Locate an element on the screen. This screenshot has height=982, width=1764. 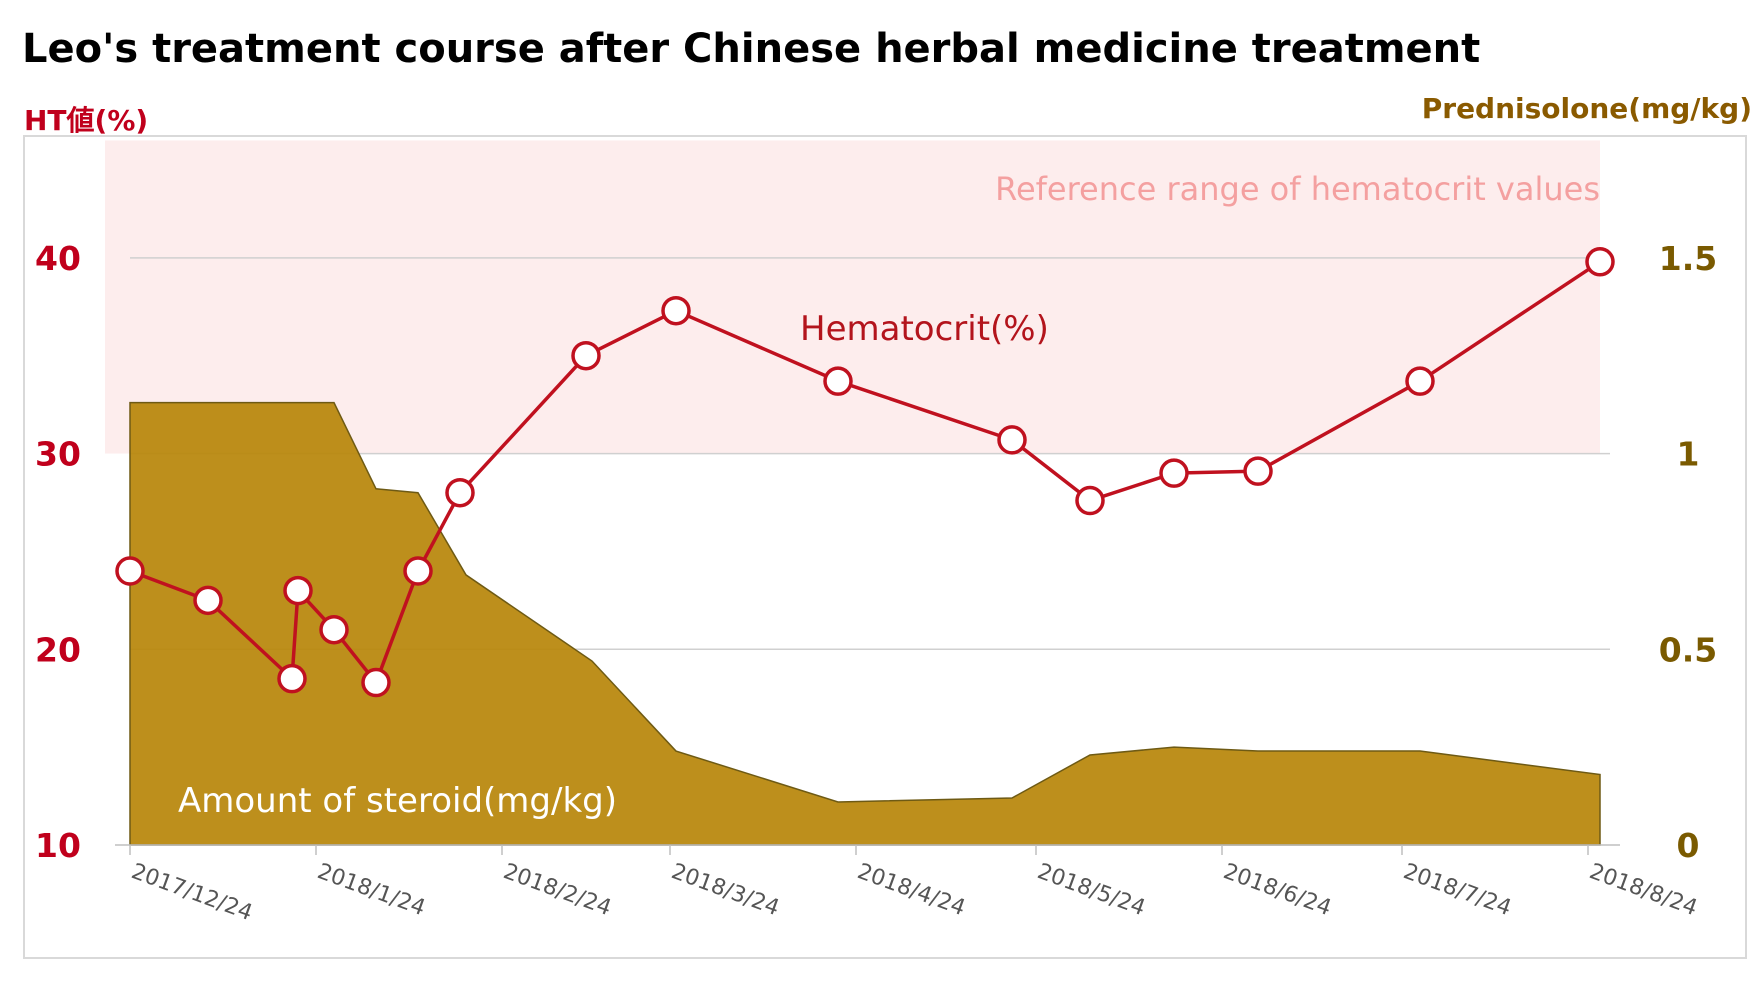
right-tick-1: 1 is located at coordinates (1688, 454).